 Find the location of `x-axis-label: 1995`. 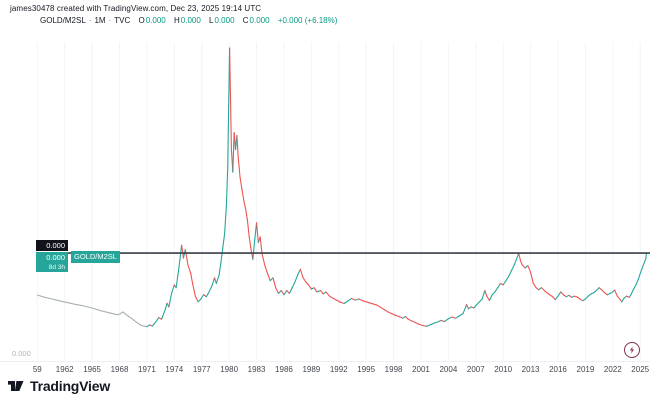

x-axis-label: 1995 is located at coordinates (366, 369).